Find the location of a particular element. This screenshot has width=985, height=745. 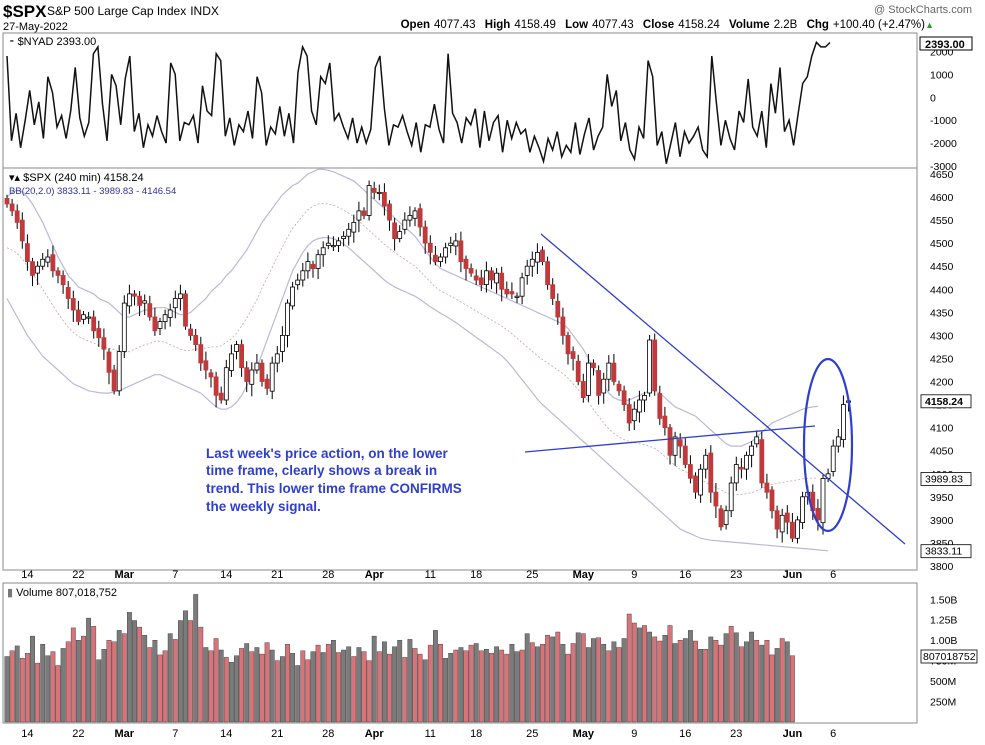

volume-x-tick-label: Apr is located at coordinates (375, 734).